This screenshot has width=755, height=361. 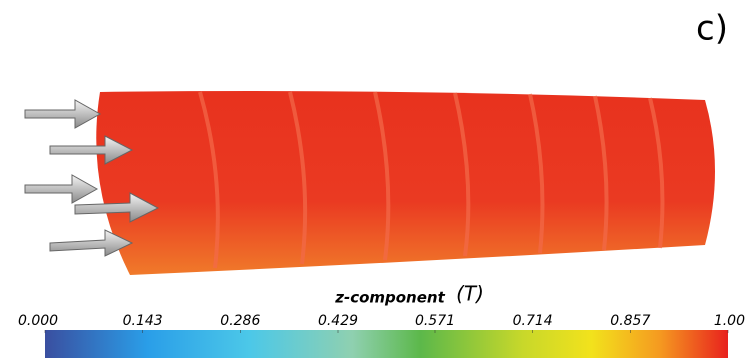 I want to click on colorbar-title: z-component, so click(x=389, y=298).